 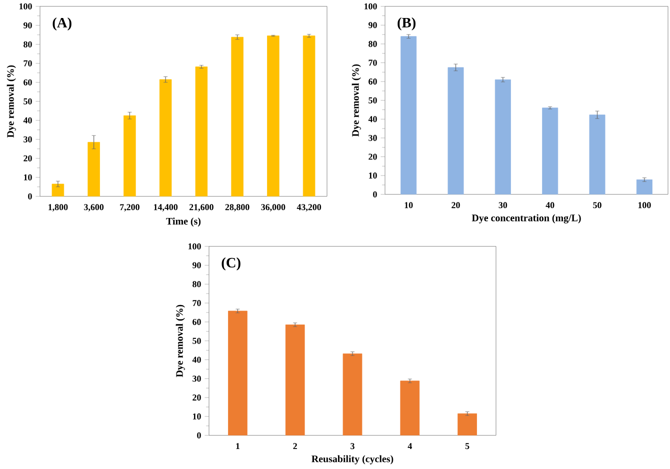 What do you see at coordinates (467, 445) in the screenshot?
I see `x-tick-label: 5` at bounding box center [467, 445].